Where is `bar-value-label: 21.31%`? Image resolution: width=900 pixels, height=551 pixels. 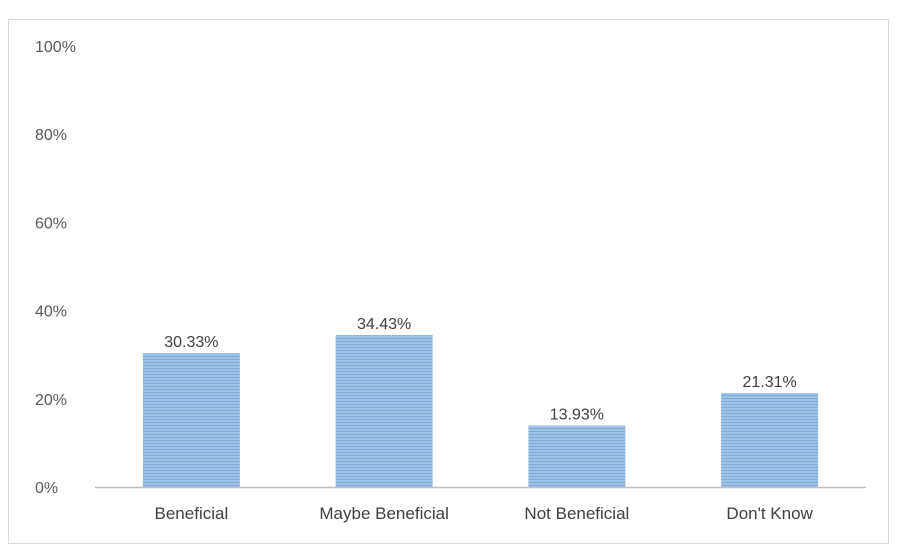 bar-value-label: 21.31% is located at coordinates (769, 382).